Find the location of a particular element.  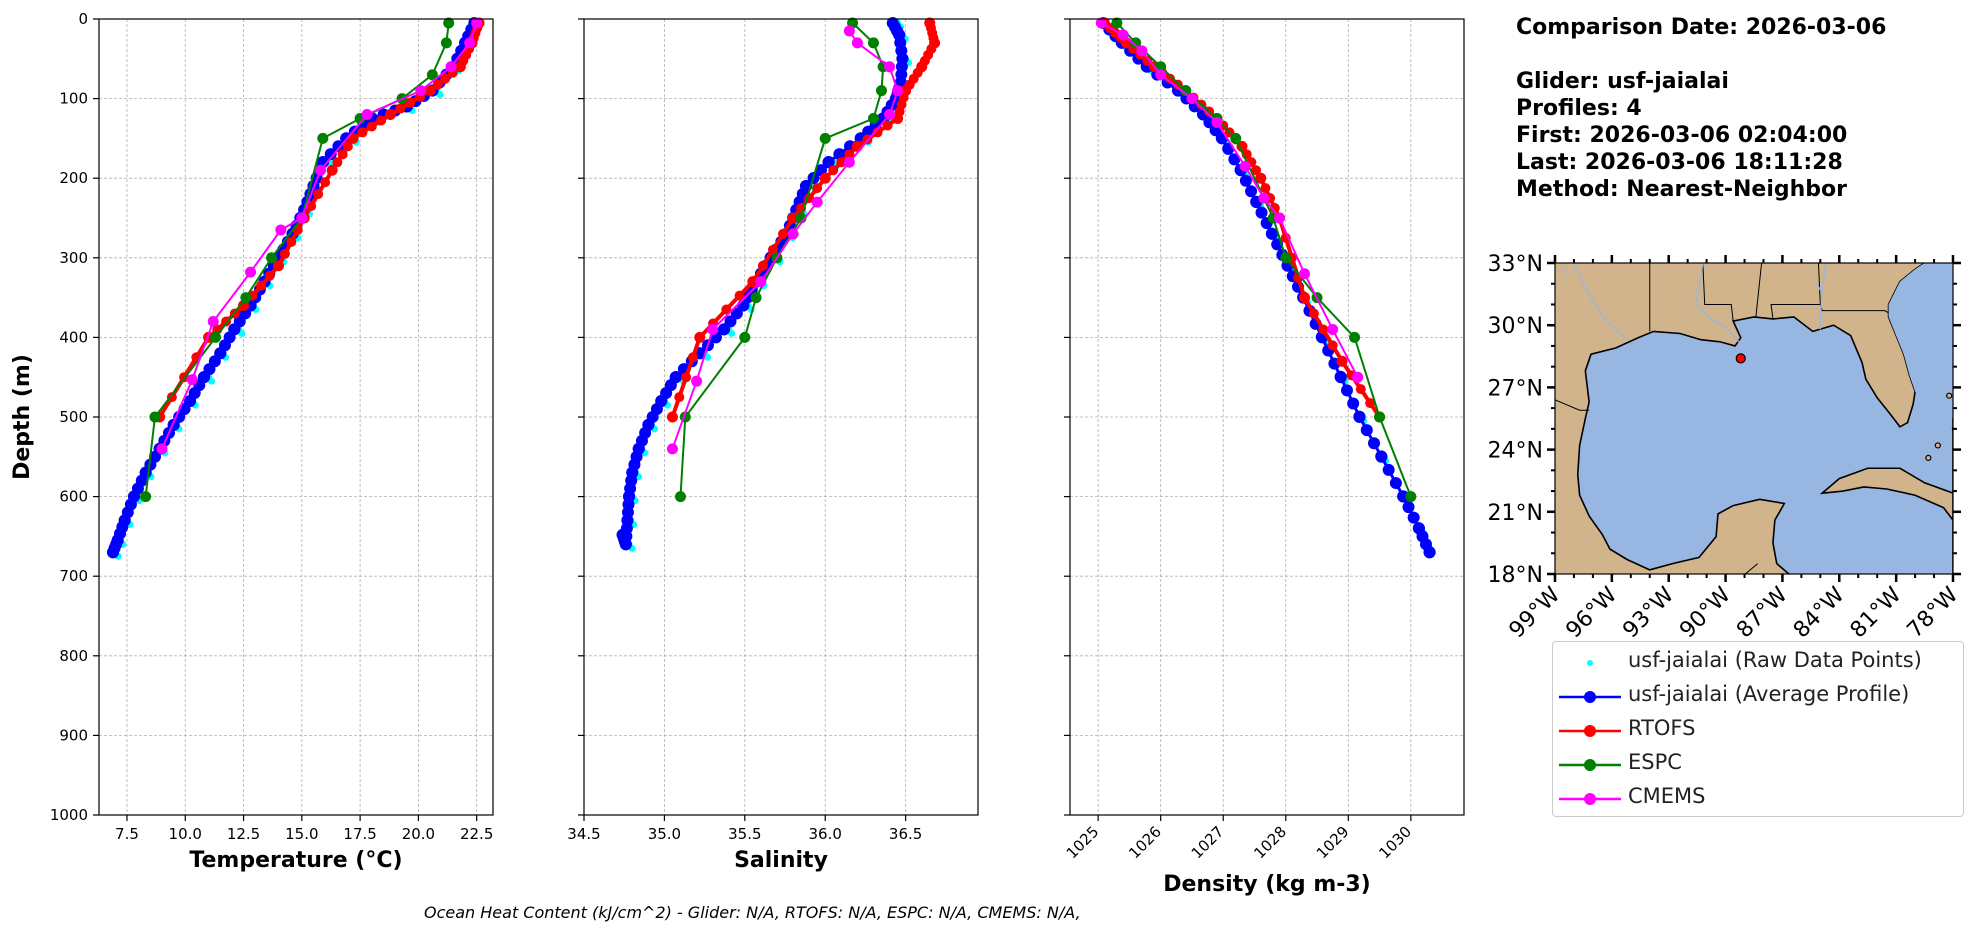

lat-tick-label: 18°N is located at coordinates (1515, 575).